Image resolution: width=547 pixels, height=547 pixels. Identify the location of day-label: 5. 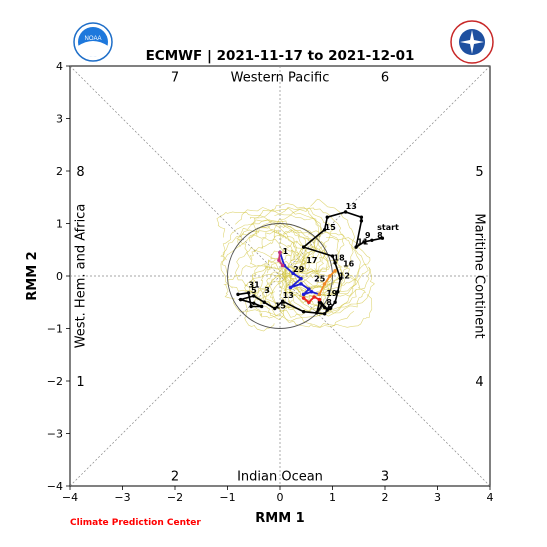
(254, 290).